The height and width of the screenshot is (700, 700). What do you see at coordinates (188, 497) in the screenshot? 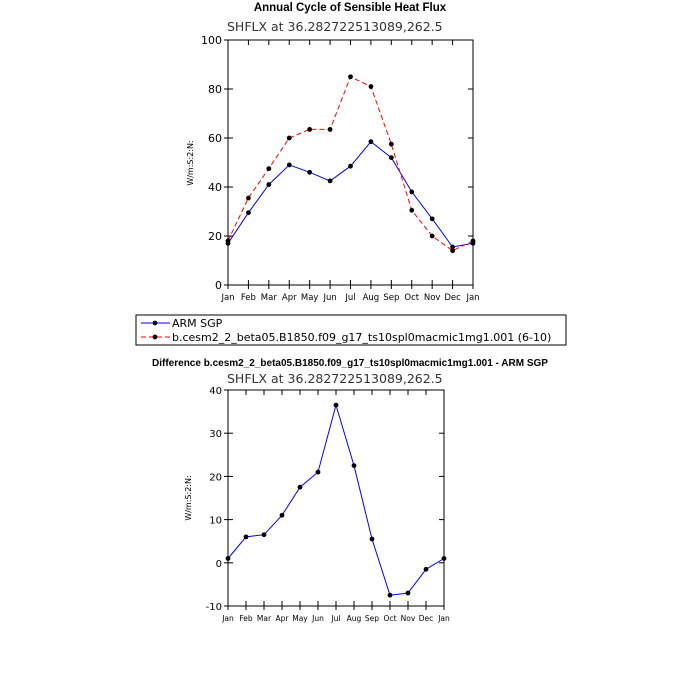
I see `chart-2-y-axis-label: W/m:S:2:N:` at bounding box center [188, 497].